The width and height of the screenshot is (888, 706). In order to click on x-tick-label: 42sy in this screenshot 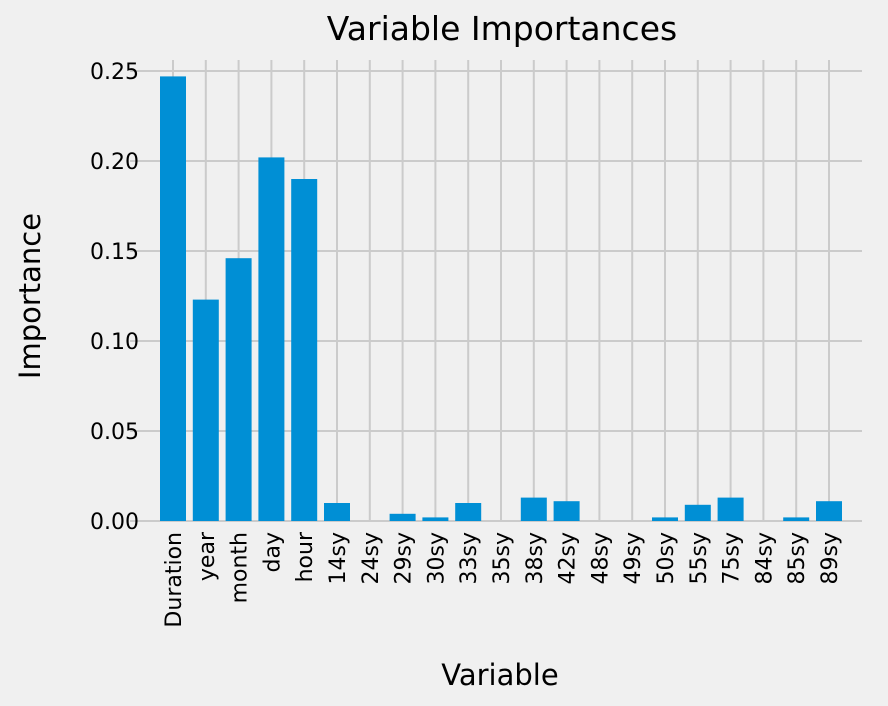, I will do `click(568, 558)`.